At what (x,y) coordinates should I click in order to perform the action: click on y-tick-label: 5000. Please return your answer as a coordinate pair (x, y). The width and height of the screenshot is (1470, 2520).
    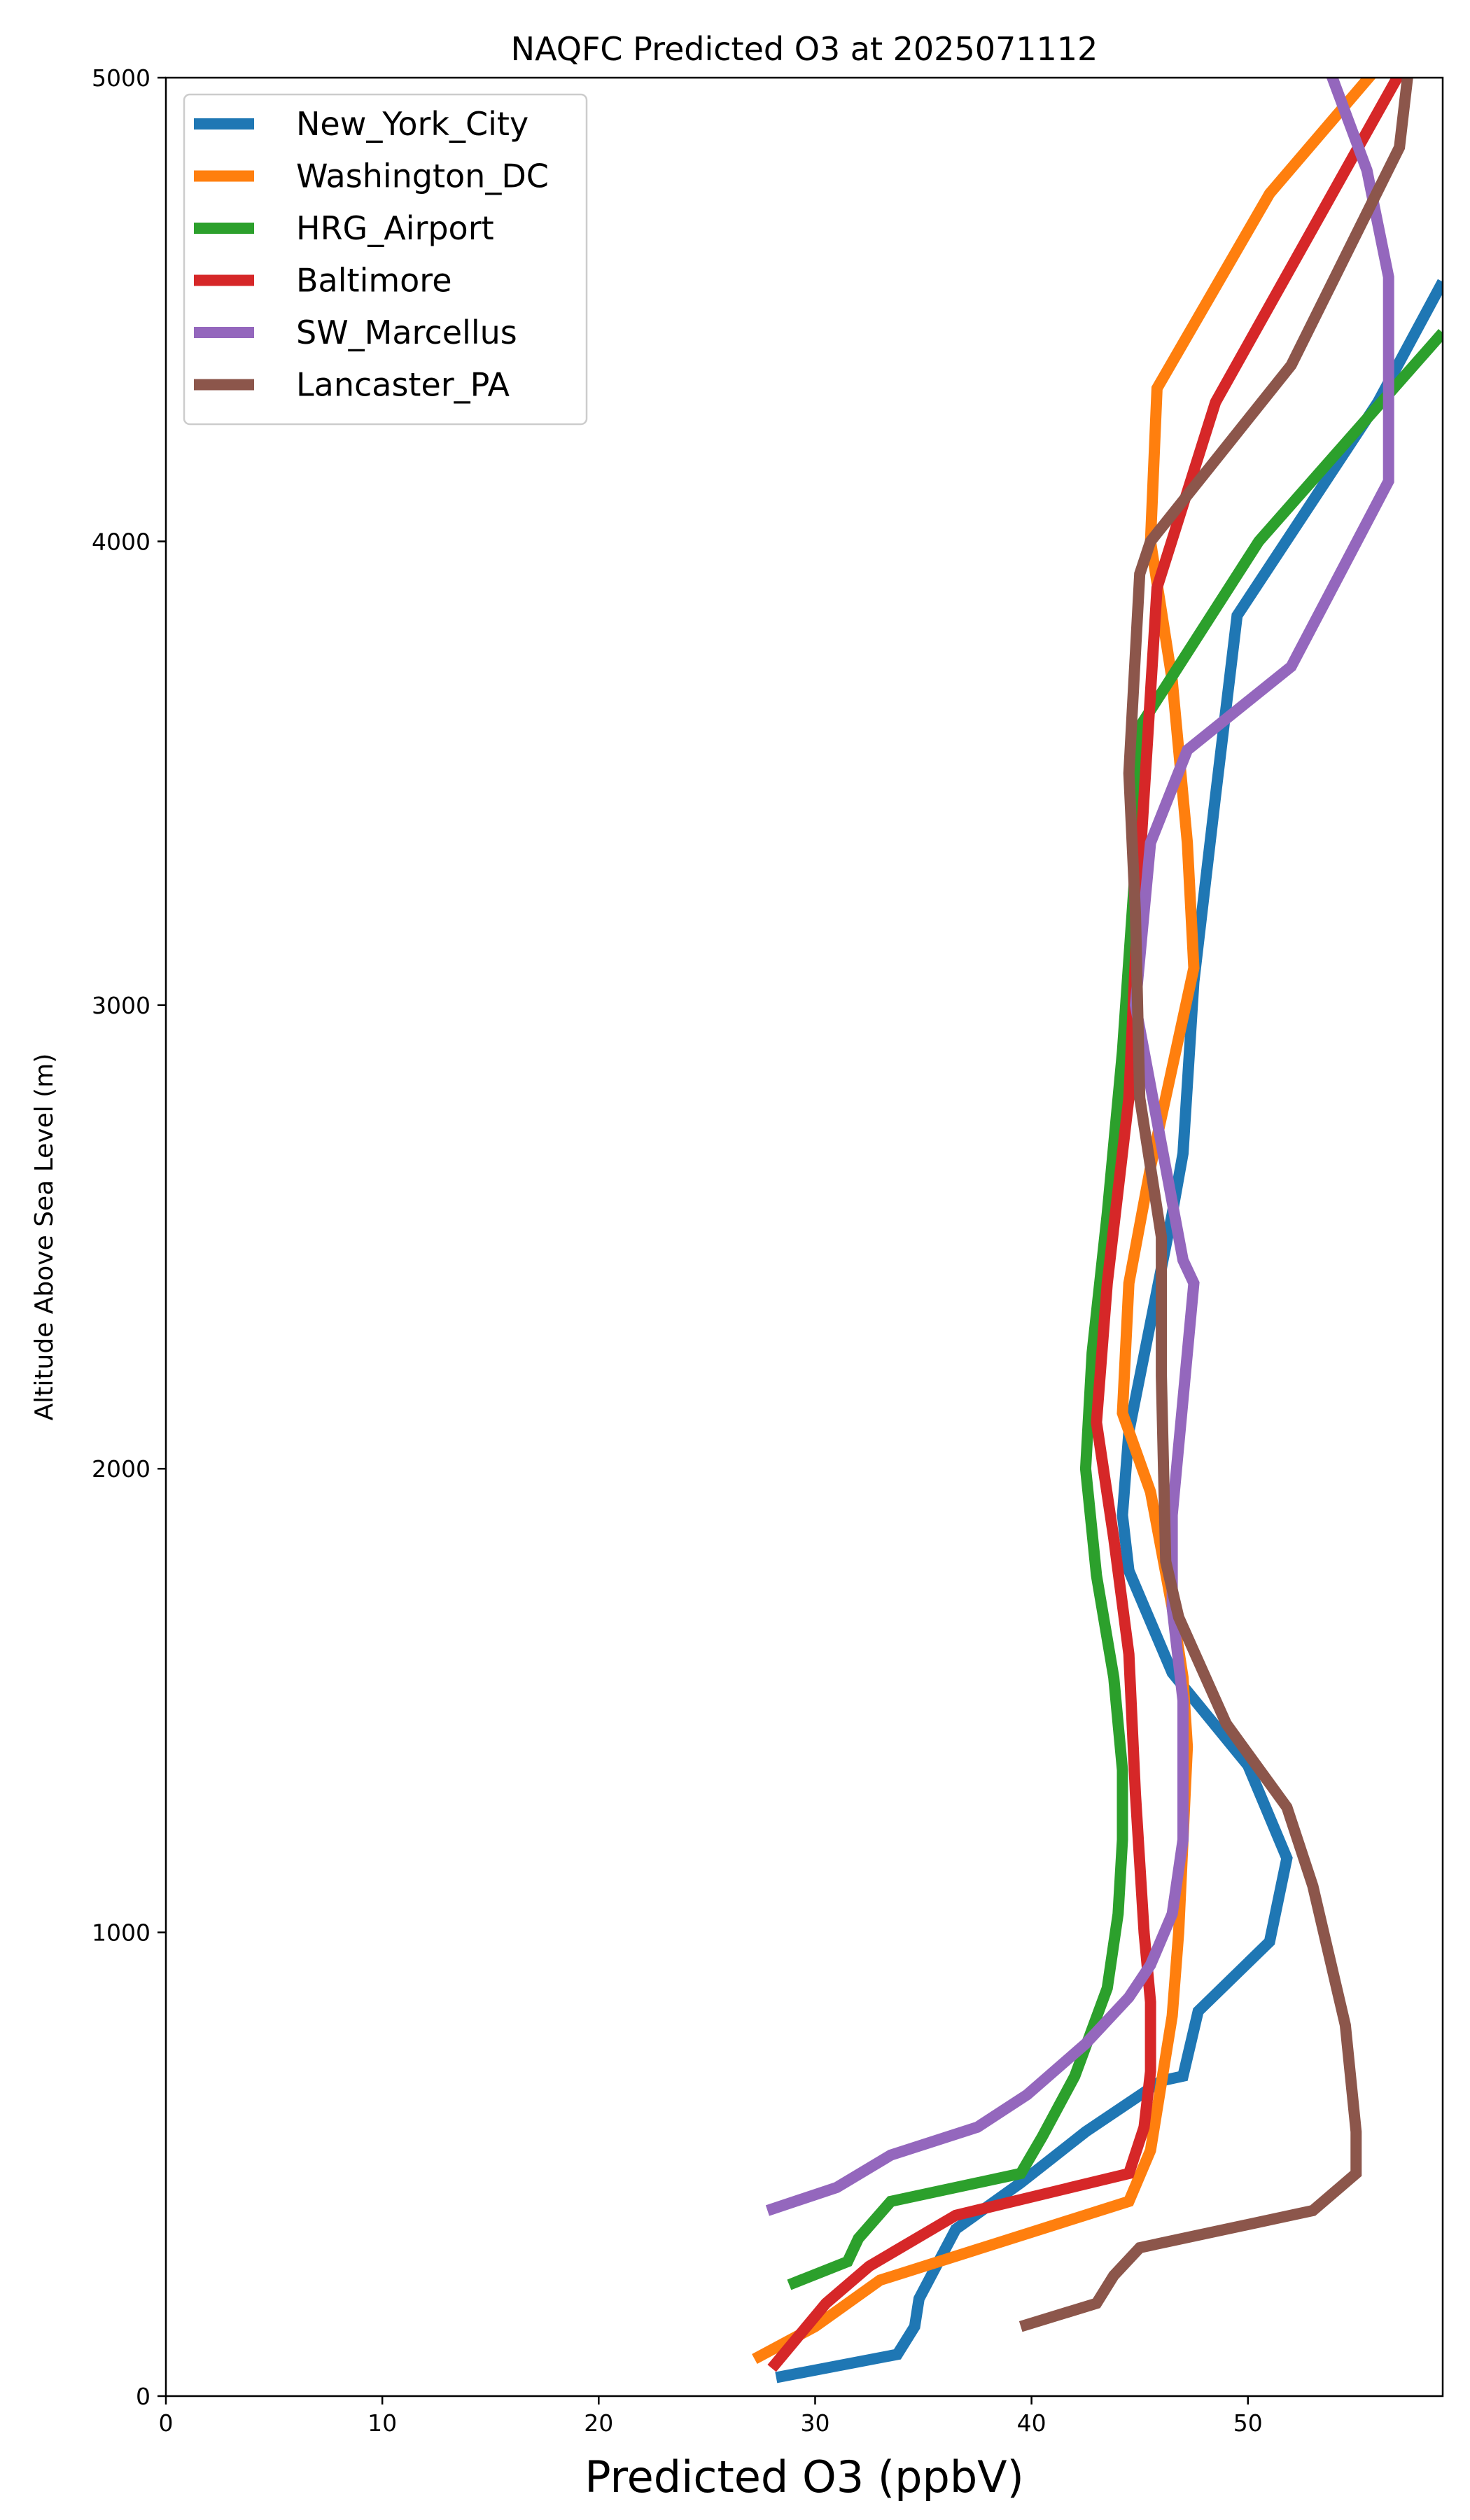
    Looking at the image, I should click on (121, 78).